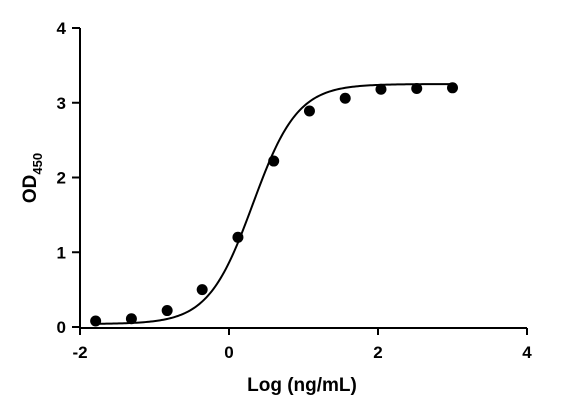 This screenshot has width=579, height=405. What do you see at coordinates (527, 352) in the screenshot?
I see `x-tick-label: 4` at bounding box center [527, 352].